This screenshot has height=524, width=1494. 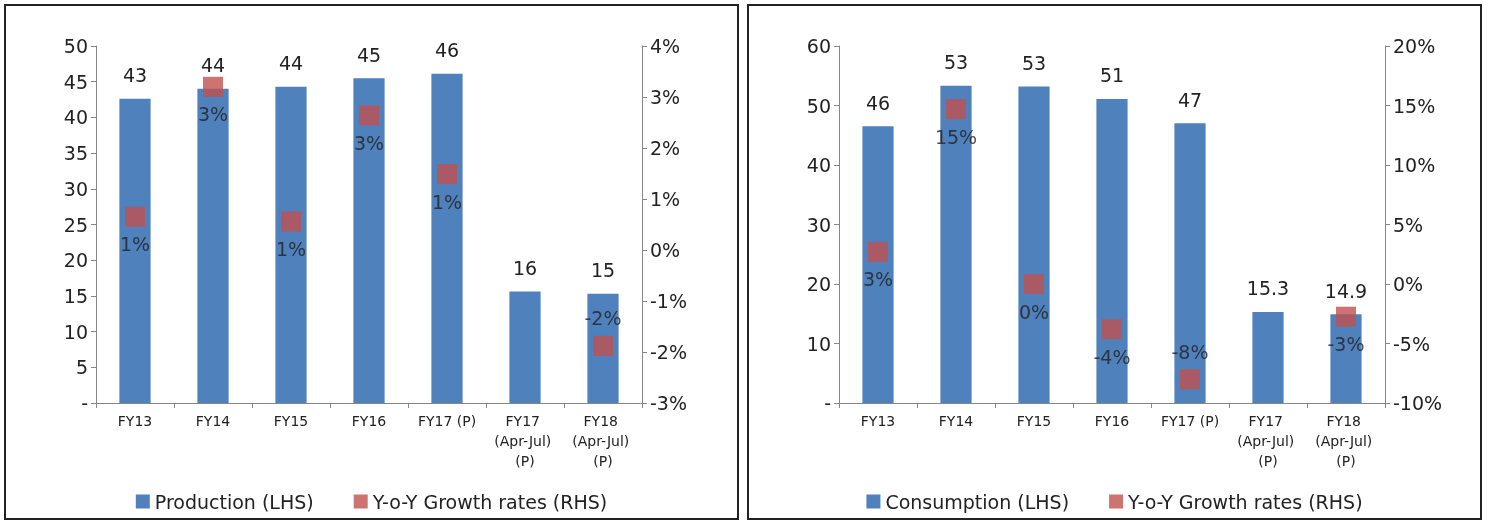 What do you see at coordinates (1411, 343) in the screenshot?
I see `y2-tick-label: -5%` at bounding box center [1411, 343].